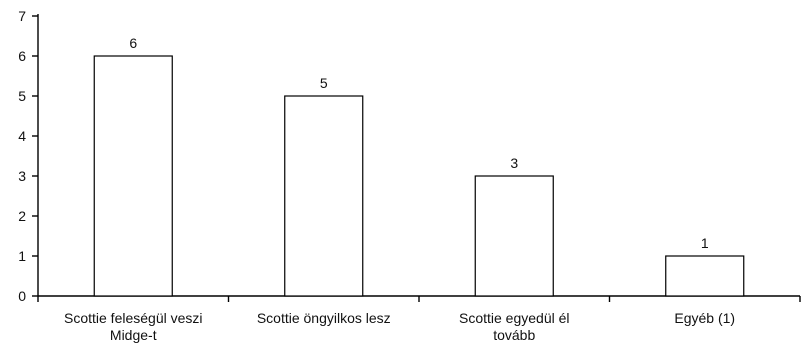 This screenshot has width=804, height=345. Describe the element at coordinates (133, 335) in the screenshot. I see `category-label: Midge-t` at that location.